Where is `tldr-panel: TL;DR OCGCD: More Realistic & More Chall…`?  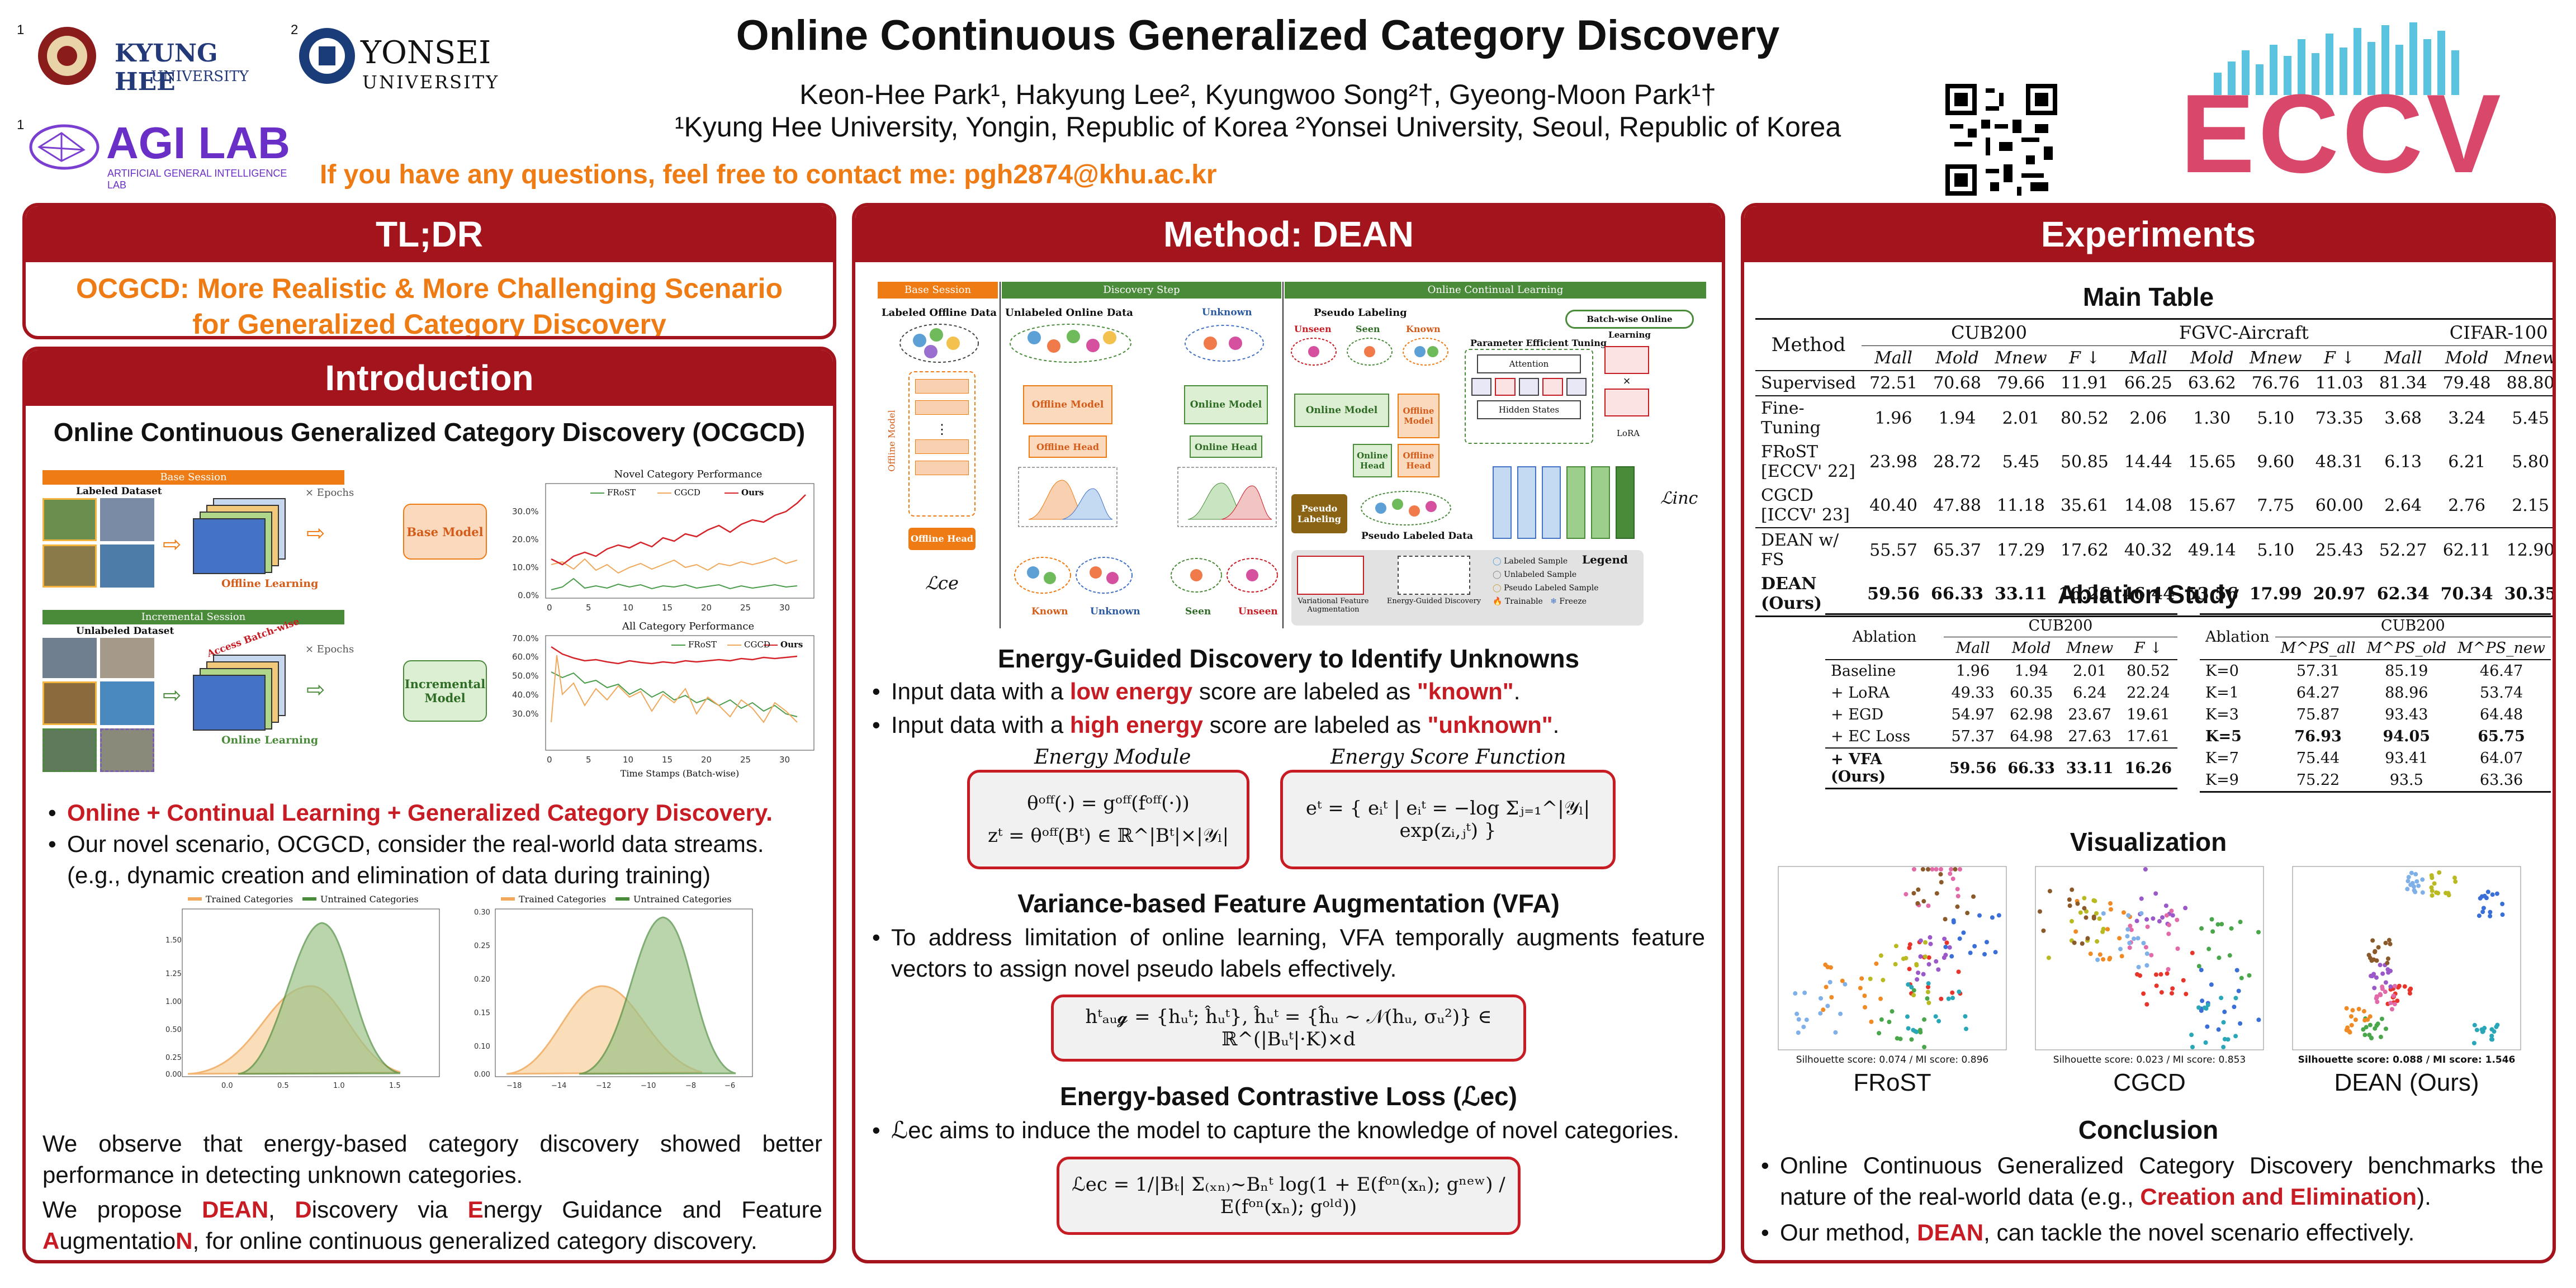
tldr-panel: TL;DR OCGCD: More Realistic & More Chall… is located at coordinates (429, 271).